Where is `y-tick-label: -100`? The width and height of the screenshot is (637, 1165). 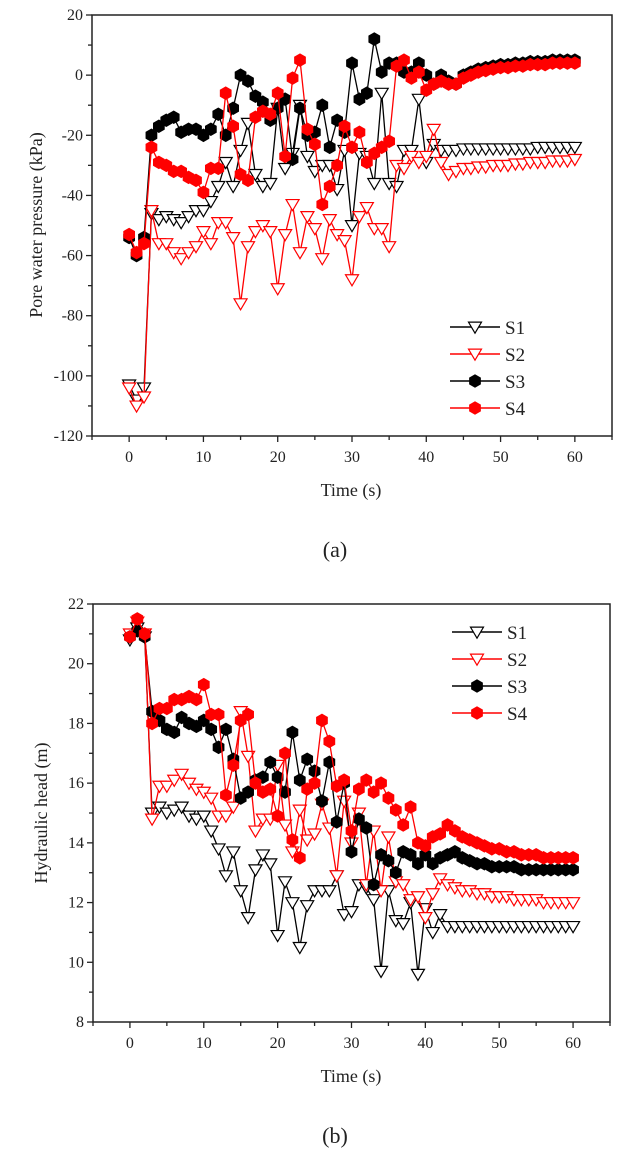 y-tick-label: -100 is located at coordinates (68, 376).